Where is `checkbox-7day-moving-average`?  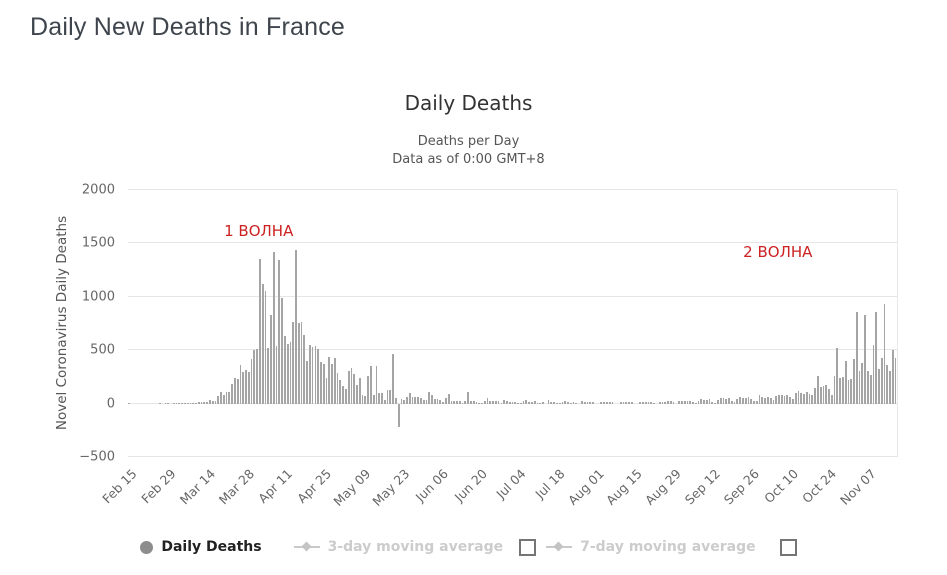
checkbox-7day-moving-average is located at coordinates (788, 547).